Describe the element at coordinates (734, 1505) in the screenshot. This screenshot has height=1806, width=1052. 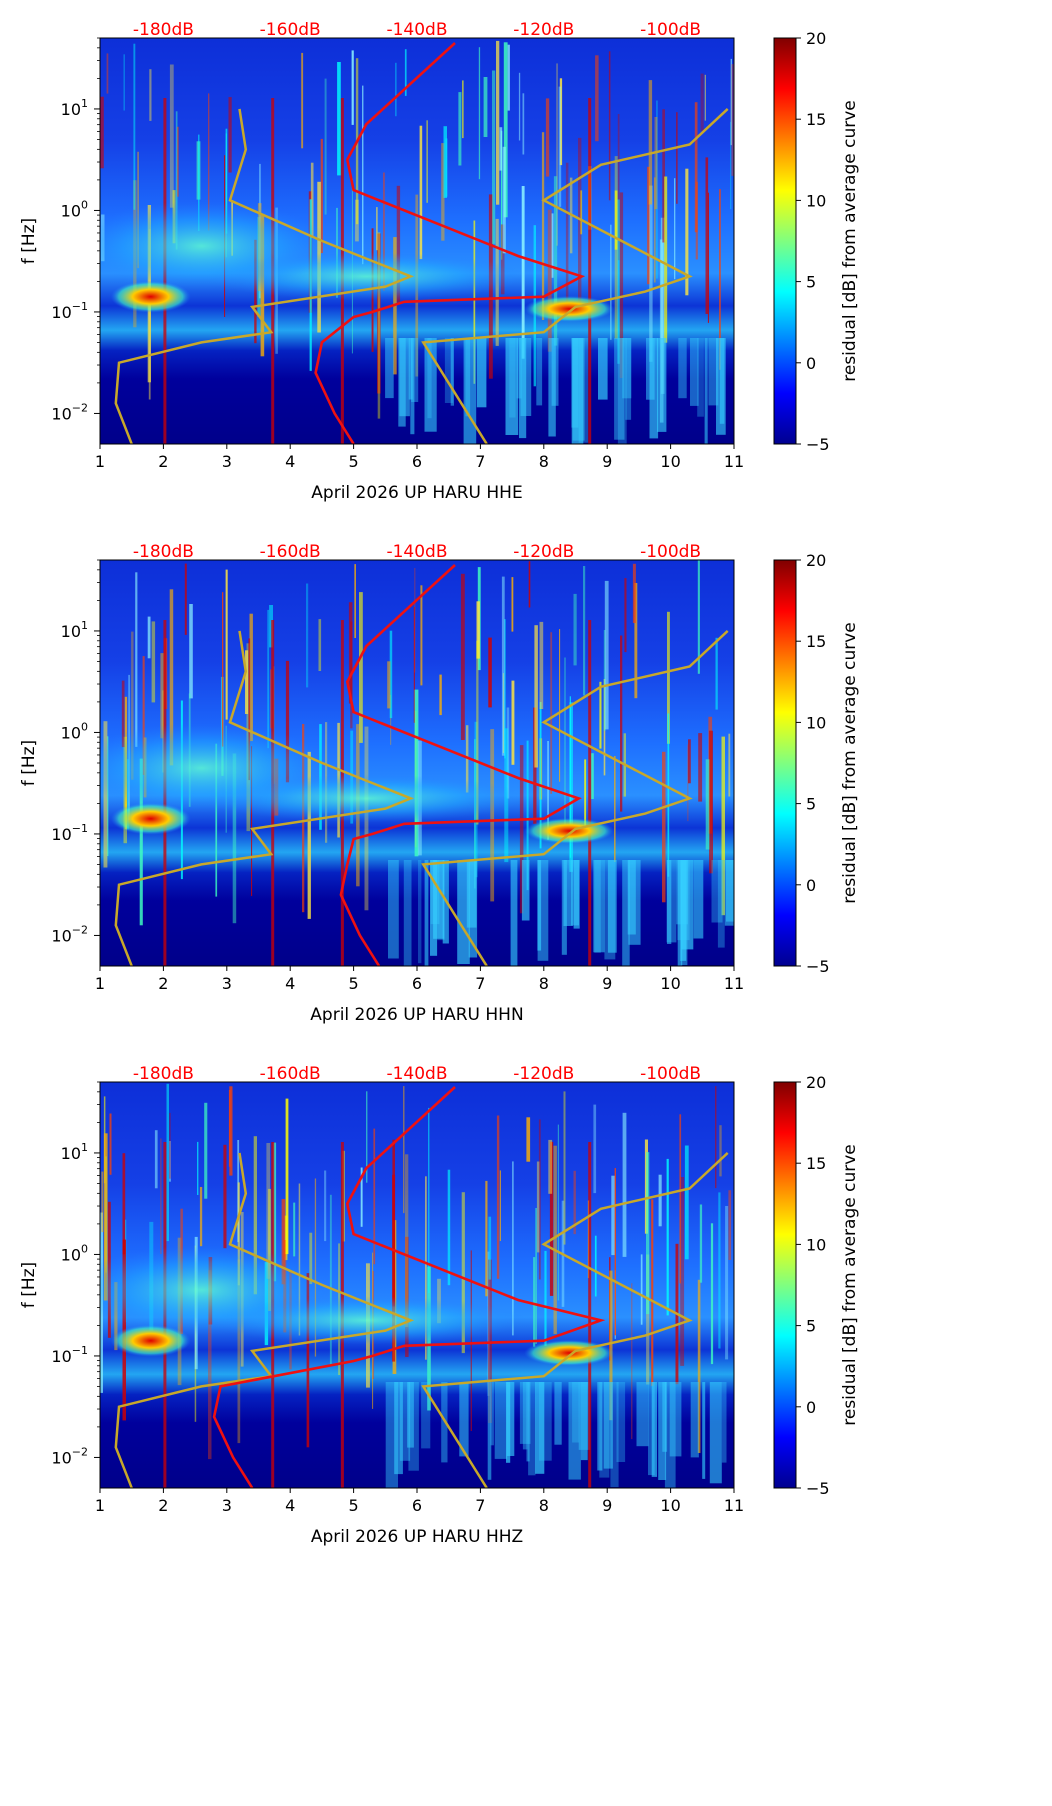
I see `x-tick-label: 11` at that location.